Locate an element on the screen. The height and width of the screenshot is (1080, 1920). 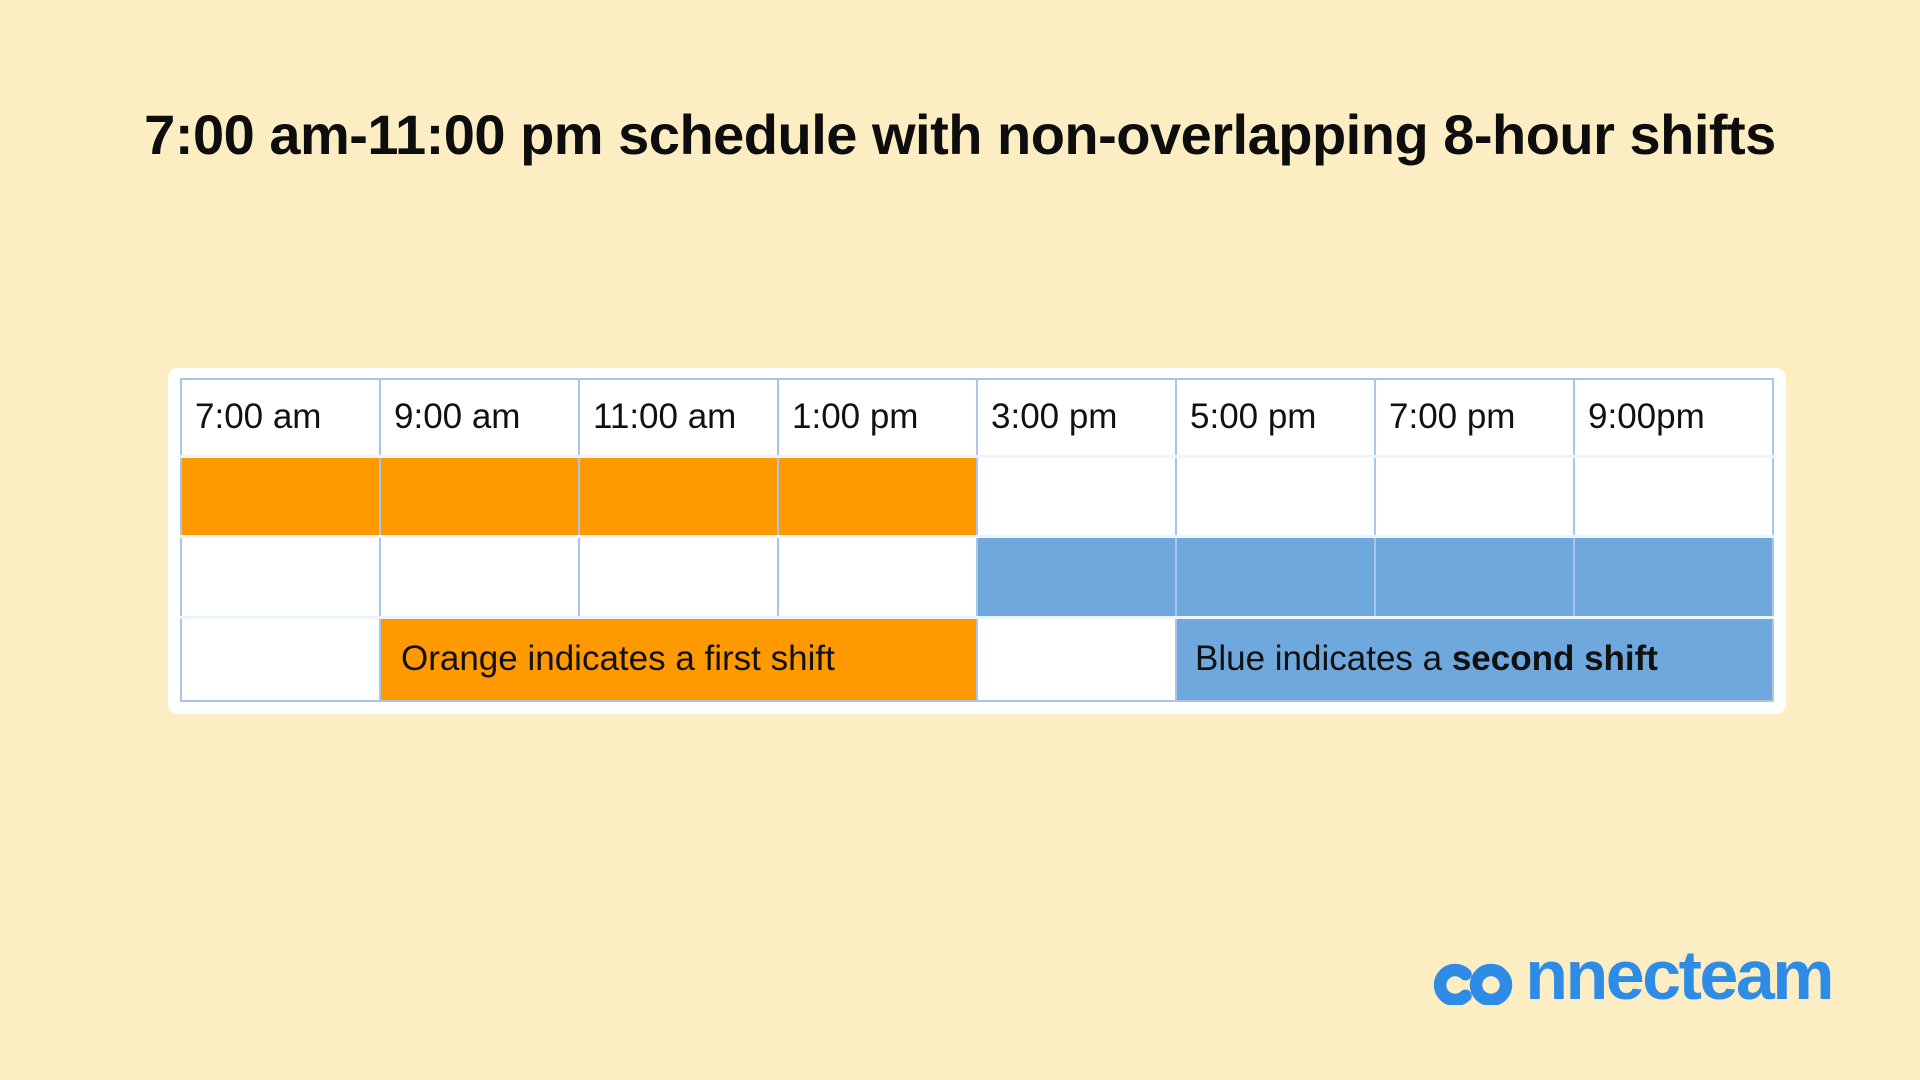
time-header-cell: 7:00 am is located at coordinates (281, 418).